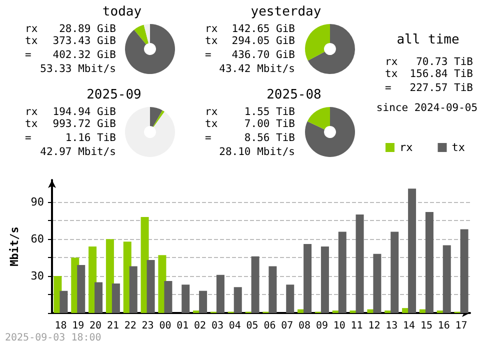  What do you see at coordinates (339, 326) in the screenshot?
I see `x-tick-label: 10` at bounding box center [339, 326].